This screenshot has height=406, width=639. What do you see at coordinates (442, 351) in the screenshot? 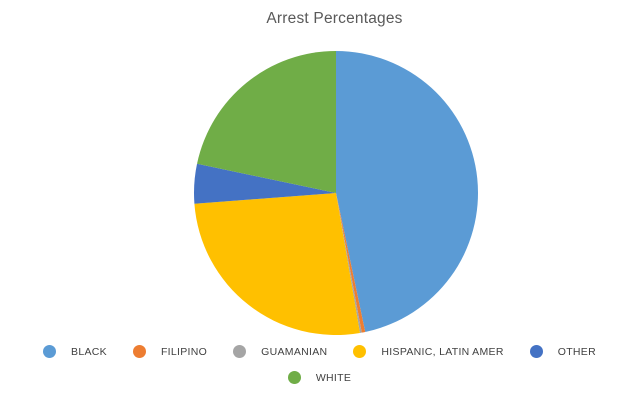
I see `legend-label: HISPANIC, LATIN AMER` at bounding box center [442, 351].